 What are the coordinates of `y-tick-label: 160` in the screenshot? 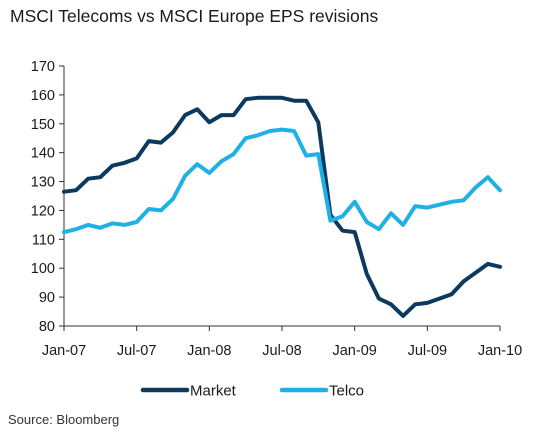 It's located at (43, 96).